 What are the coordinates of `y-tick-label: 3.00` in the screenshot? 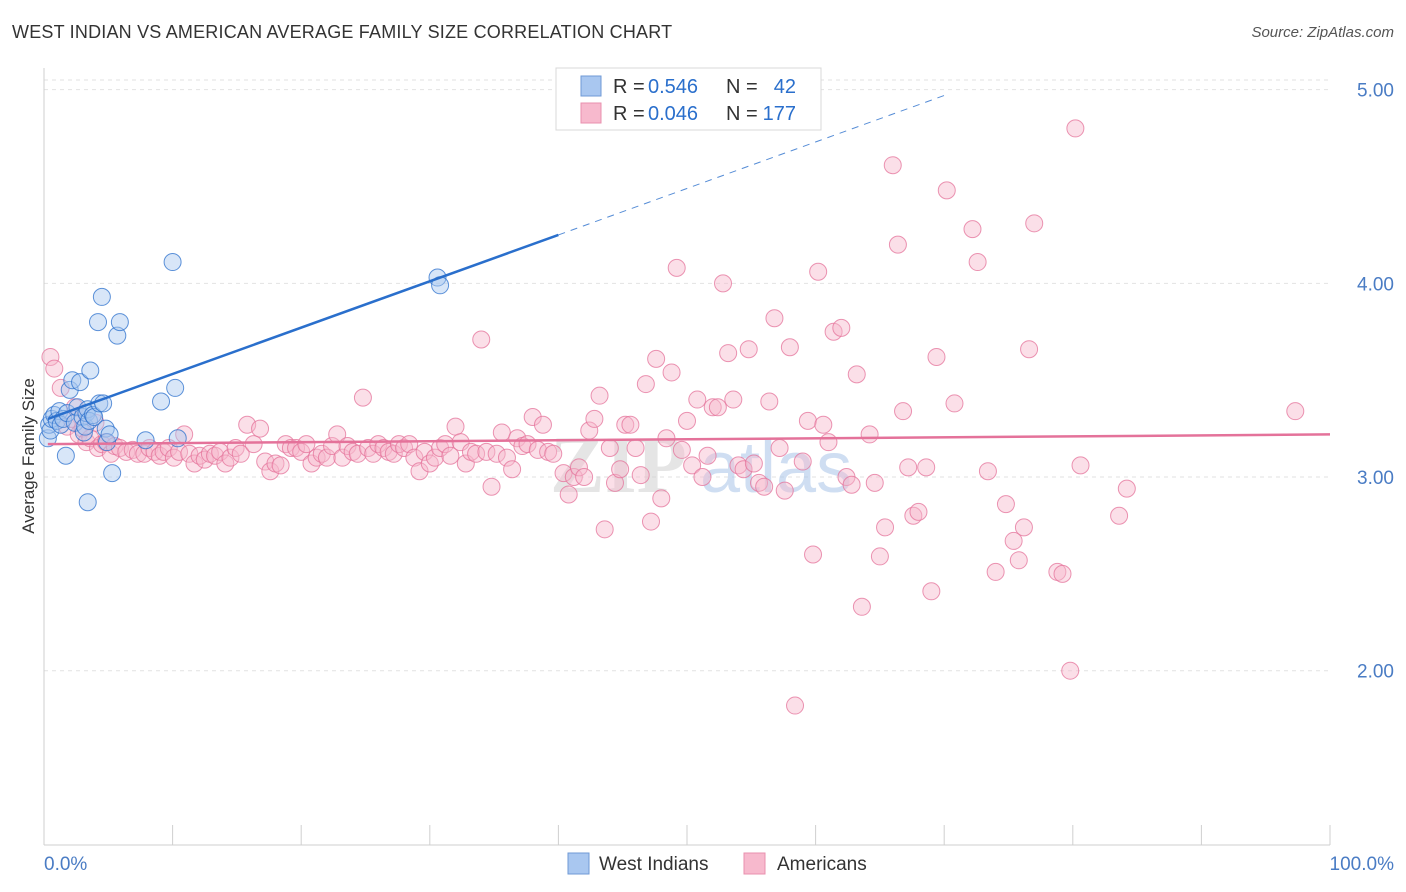 It's located at (1375, 478).